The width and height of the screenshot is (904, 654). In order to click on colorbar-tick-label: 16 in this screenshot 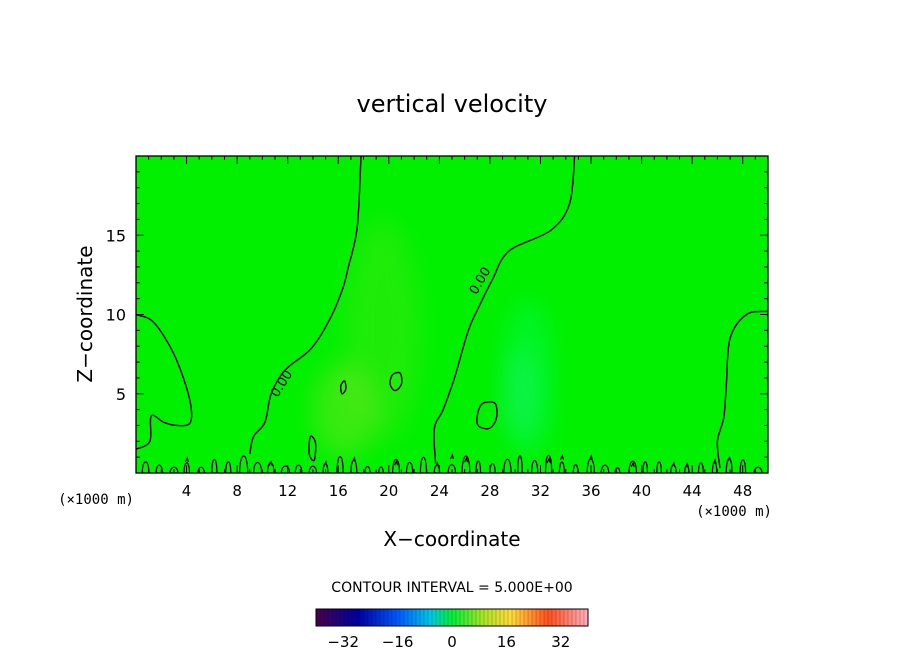, I will do `click(506, 642)`.